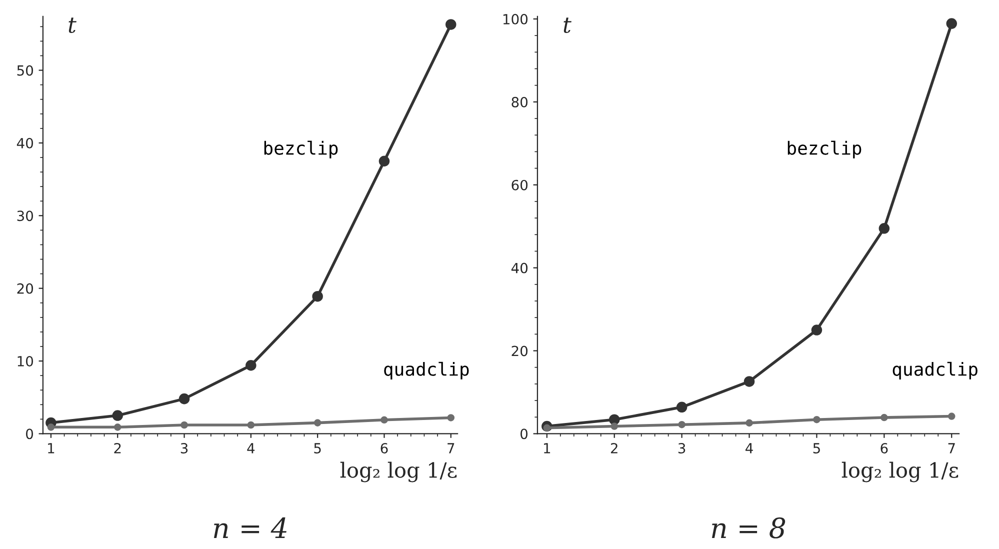 Image resolution: width=999 pixels, height=549 pixels. Describe the element at coordinates (520, 185) in the screenshot. I see `y-tick-label: 60` at that location.